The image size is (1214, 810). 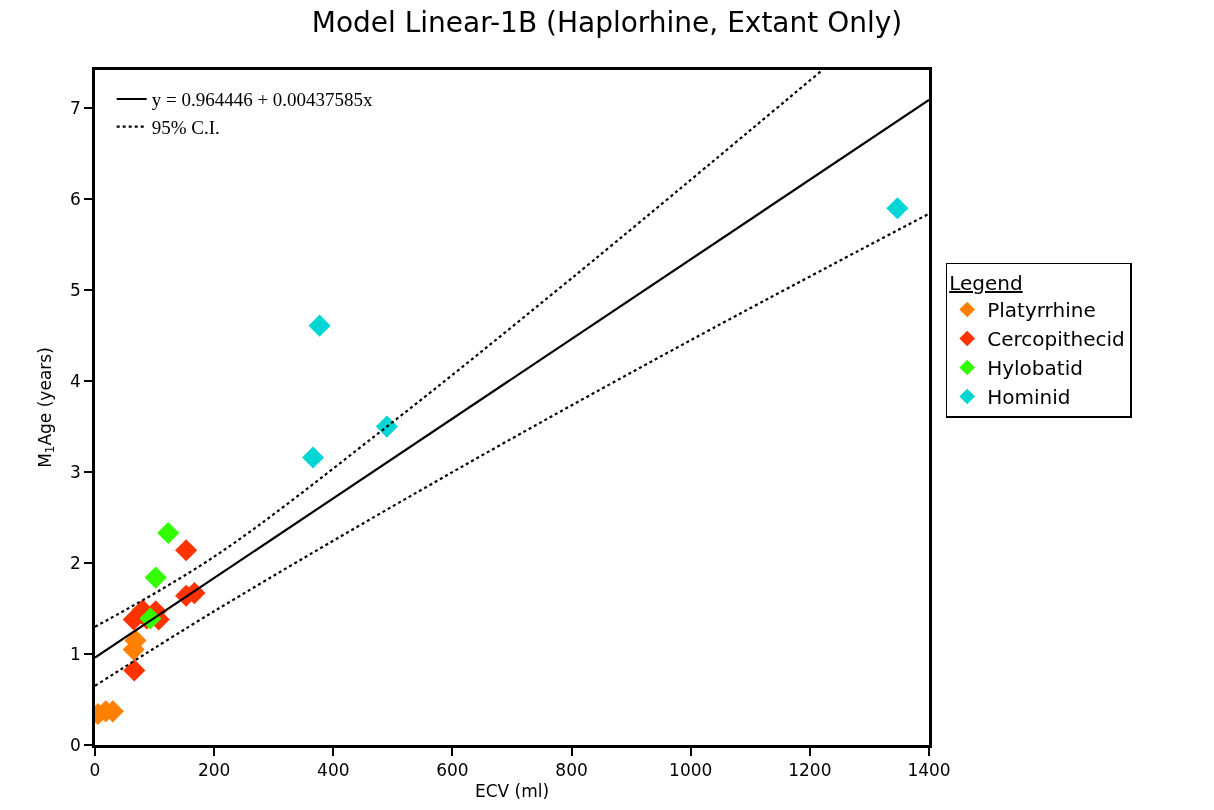 I want to click on x-tick-label: 1400, so click(x=929, y=770).